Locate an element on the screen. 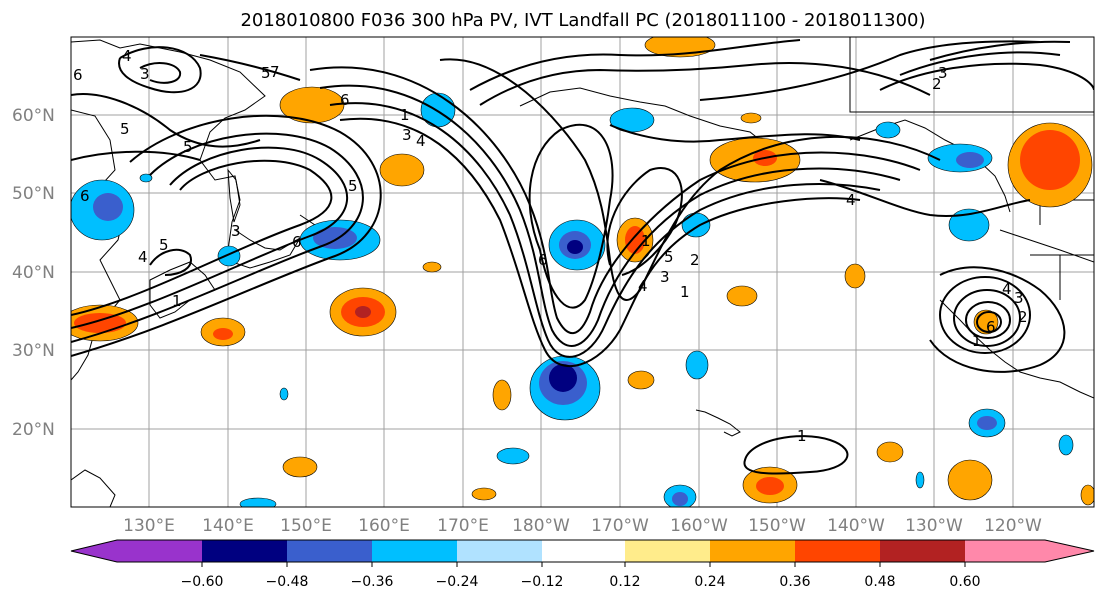 This screenshot has height=601, width=1105. lon-tick-label: 140°E is located at coordinates (228, 526).